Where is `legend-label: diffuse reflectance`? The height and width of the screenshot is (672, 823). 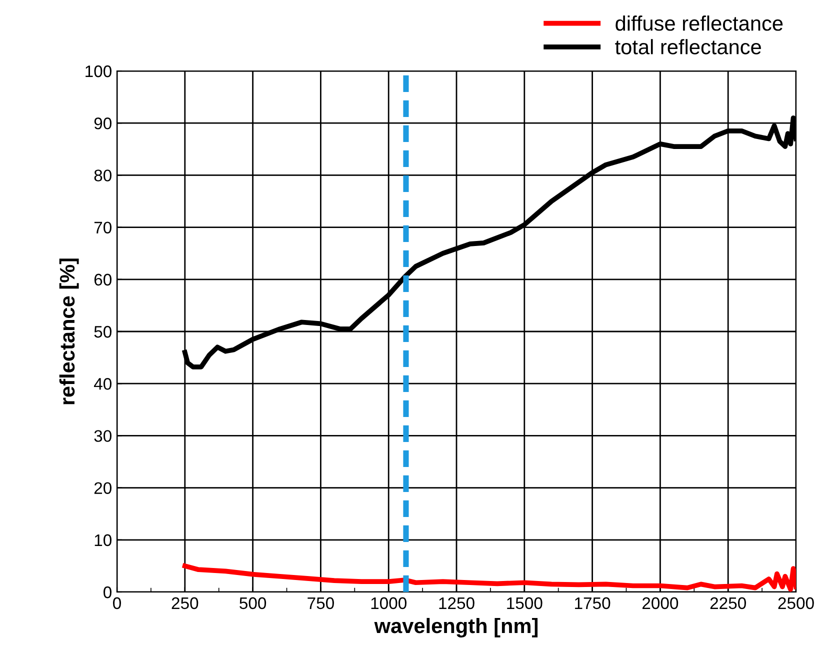 legend-label: diffuse reflectance is located at coordinates (699, 23).